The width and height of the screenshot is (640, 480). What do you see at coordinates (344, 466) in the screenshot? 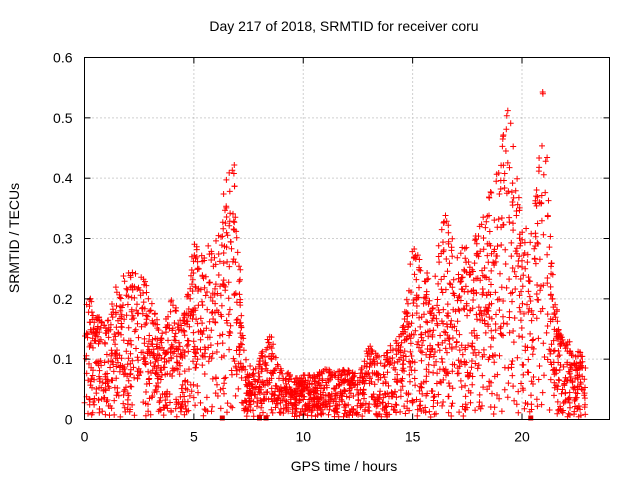
I see `x-axis-label: GPS time / hours` at bounding box center [344, 466].